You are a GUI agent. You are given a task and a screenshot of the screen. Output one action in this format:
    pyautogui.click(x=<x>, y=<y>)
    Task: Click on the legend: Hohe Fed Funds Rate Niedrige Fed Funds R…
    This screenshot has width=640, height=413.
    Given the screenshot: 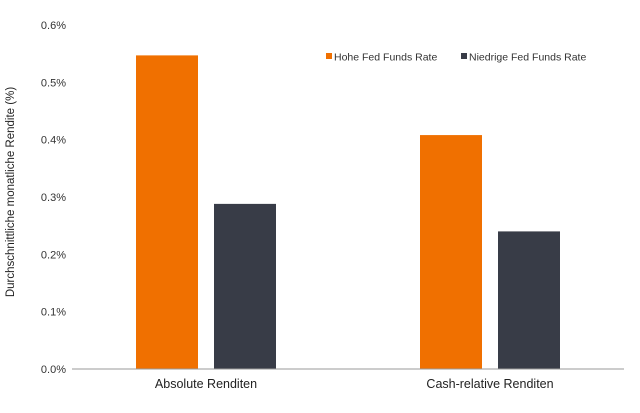 What is the action you would take?
    pyautogui.click(x=456, y=58)
    